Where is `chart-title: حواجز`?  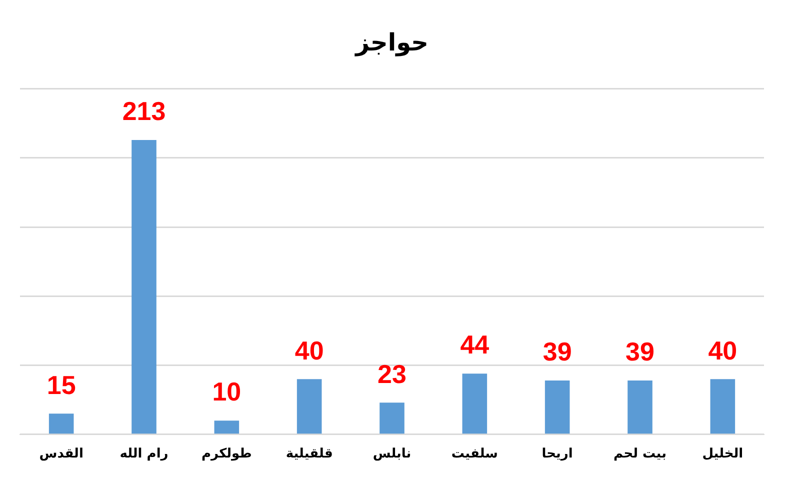 chart-title: حواجز is located at coordinates (391, 42).